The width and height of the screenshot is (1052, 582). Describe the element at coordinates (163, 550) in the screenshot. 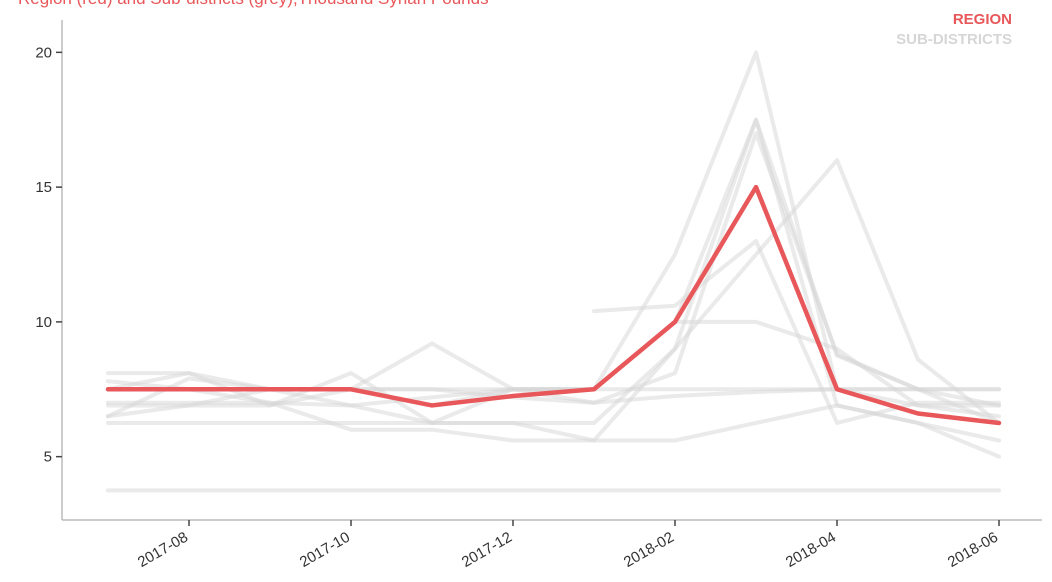

I see `x-tick-label: 2017-08` at that location.